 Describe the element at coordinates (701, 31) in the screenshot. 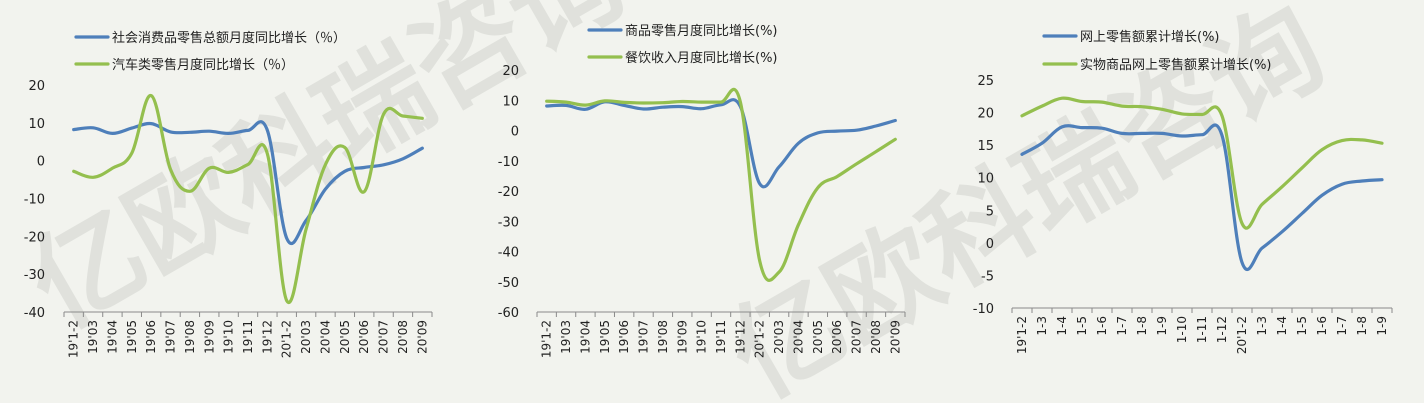

I see `legend-label: 商品零售月度同比增长(%)` at that location.